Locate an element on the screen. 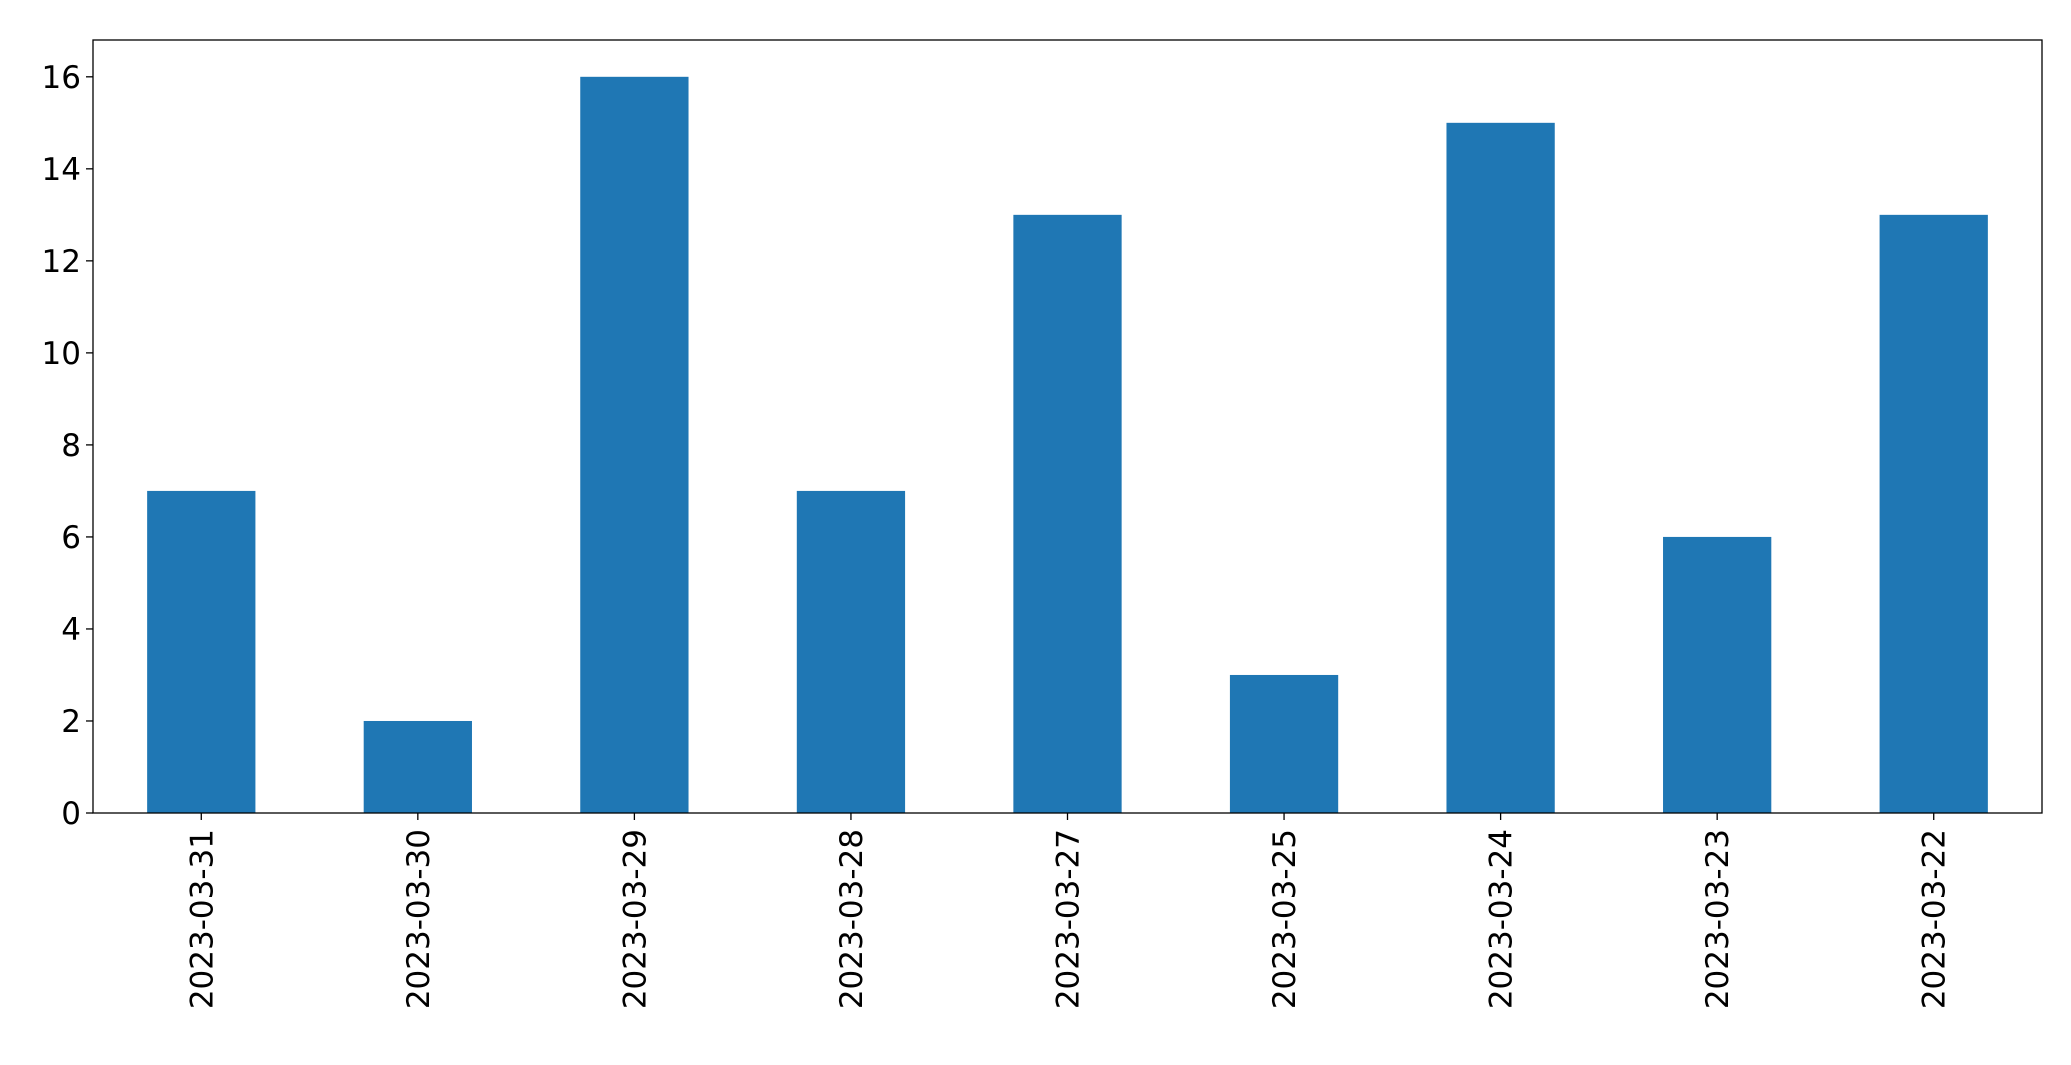 The image size is (2071, 1065). y-tick-label: 6 is located at coordinates (71, 538).